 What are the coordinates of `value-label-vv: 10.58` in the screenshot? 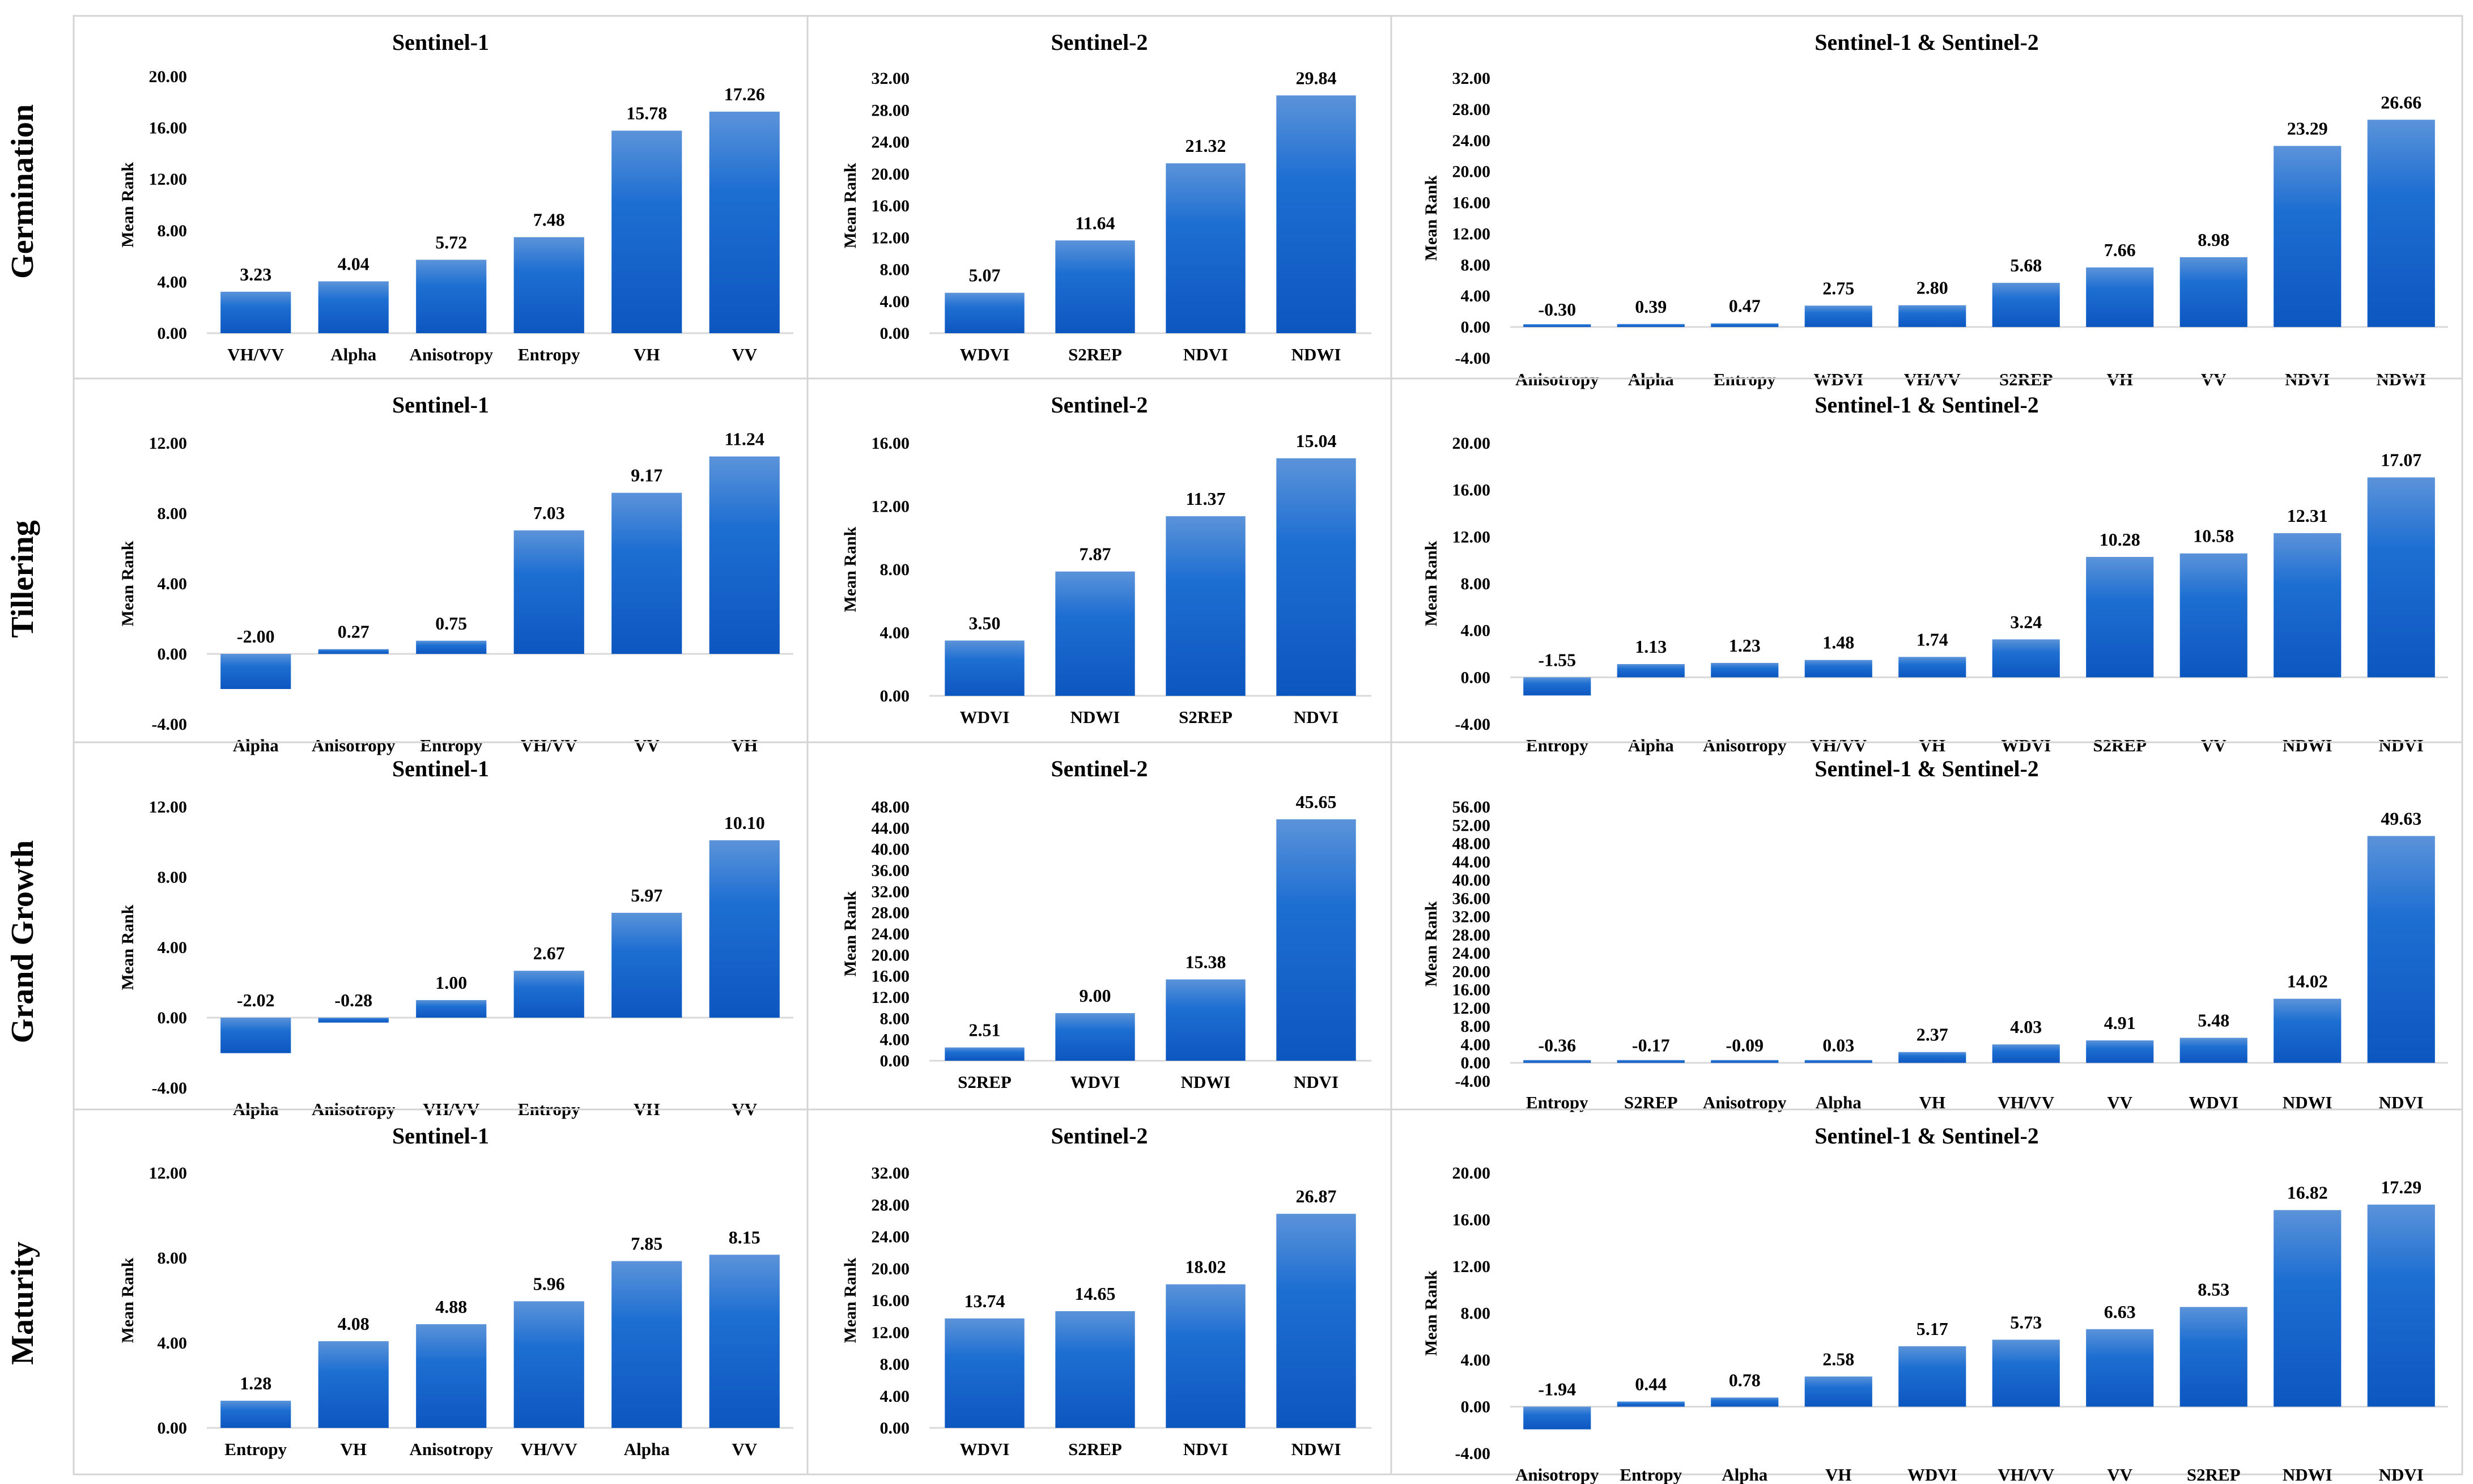 It's located at (2213, 536).